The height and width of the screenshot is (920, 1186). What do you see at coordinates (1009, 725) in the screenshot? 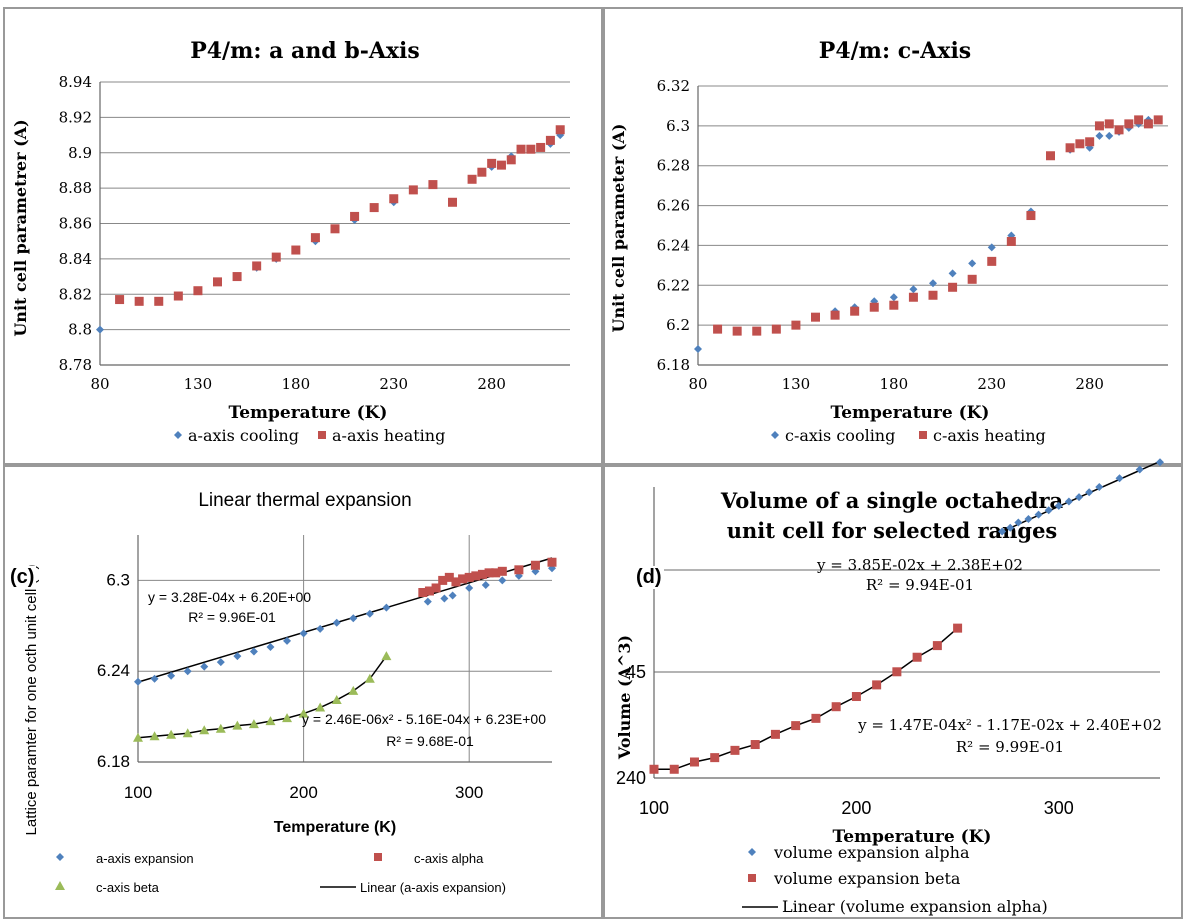
I see `equation-annotation: y = 1.47E-04x² - 1.17E-02x + 2.40E+02` at bounding box center [1009, 725].